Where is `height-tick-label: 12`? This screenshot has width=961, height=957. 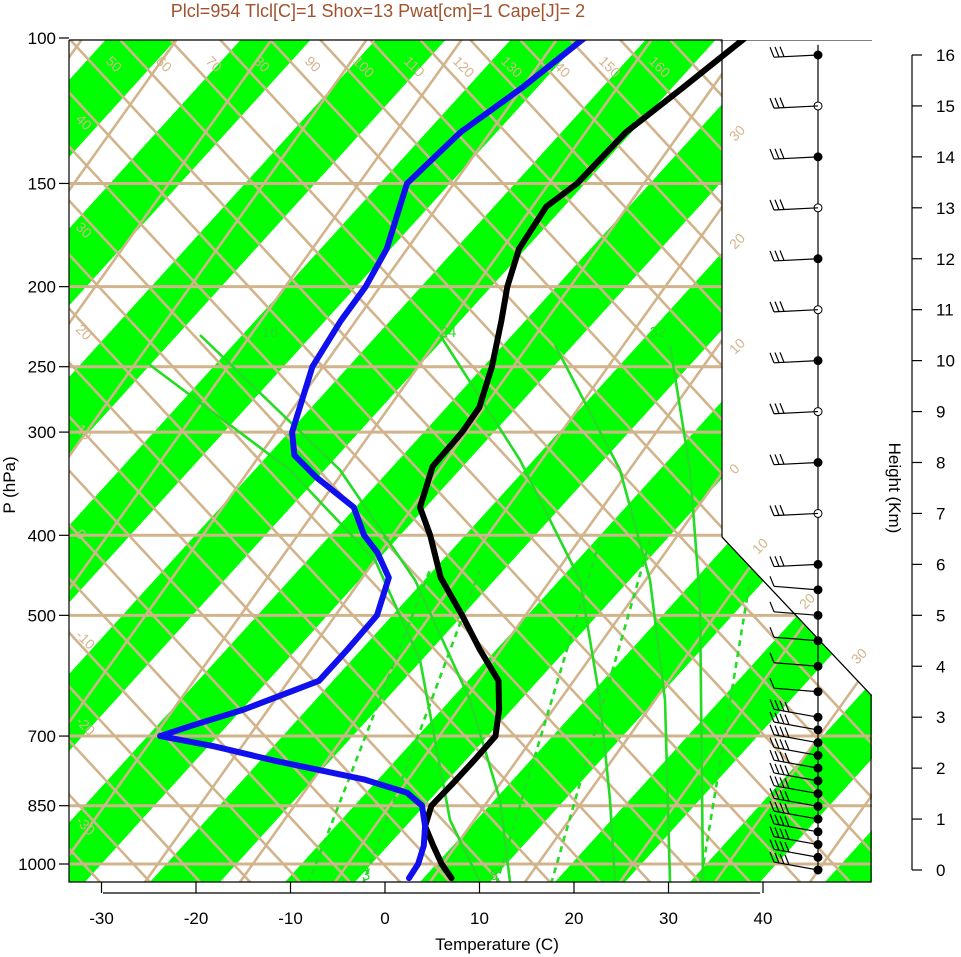 height-tick-label: 12 is located at coordinates (945, 259).